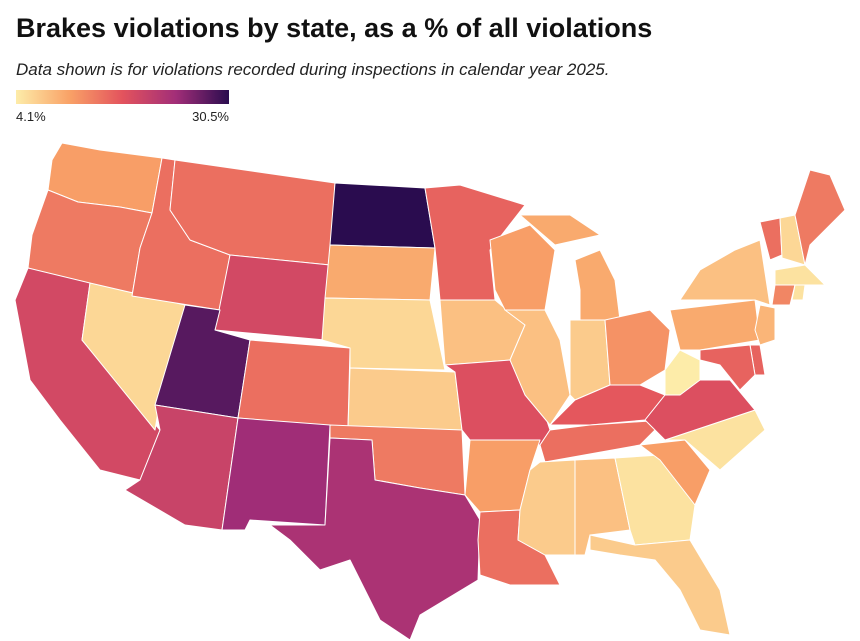 Image resolution: width=860 pixels, height=641 pixels. Describe the element at coordinates (31, 116) in the screenshot. I see `legend-min-label: 4.1%` at that location.